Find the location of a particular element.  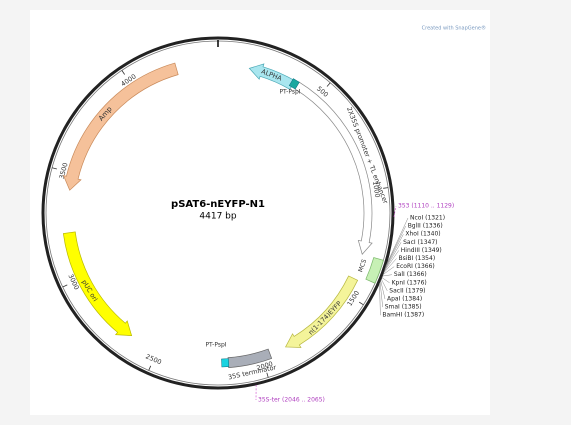

primer-site-label: 35S-ter (2046 .. 2065) is located at coordinates (291, 400).